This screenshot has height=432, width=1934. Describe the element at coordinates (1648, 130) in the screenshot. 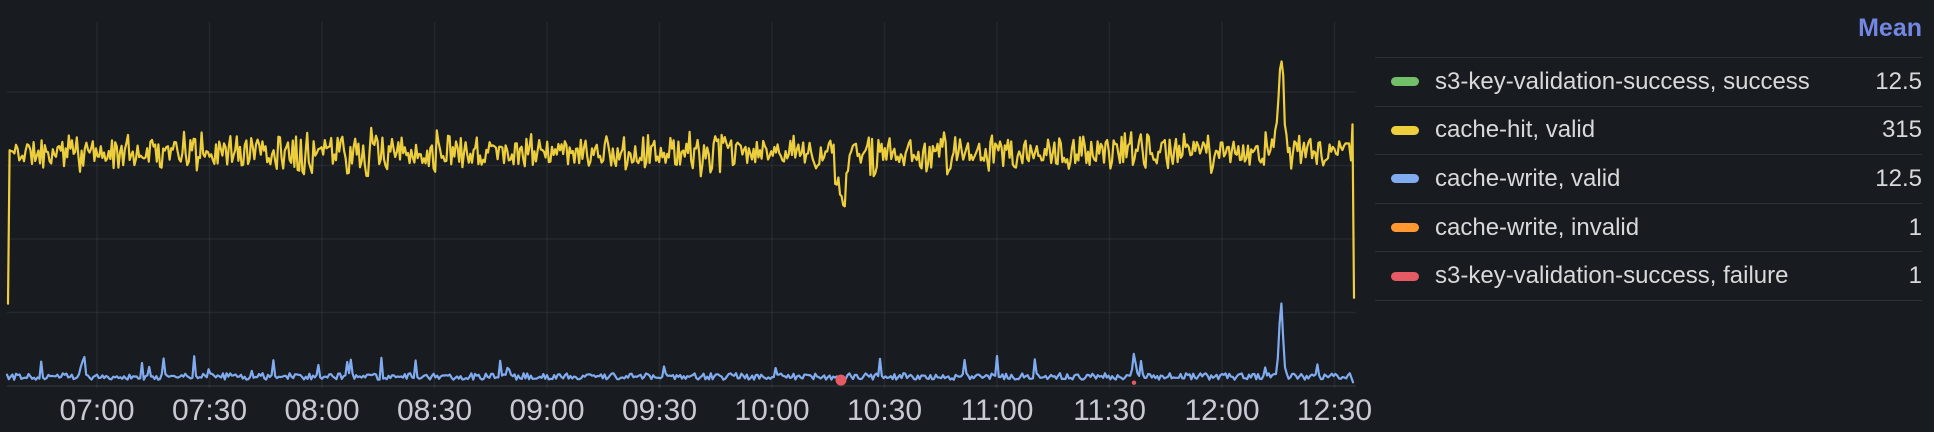

I see `legend-row: cache-hit, valid 315` at that location.